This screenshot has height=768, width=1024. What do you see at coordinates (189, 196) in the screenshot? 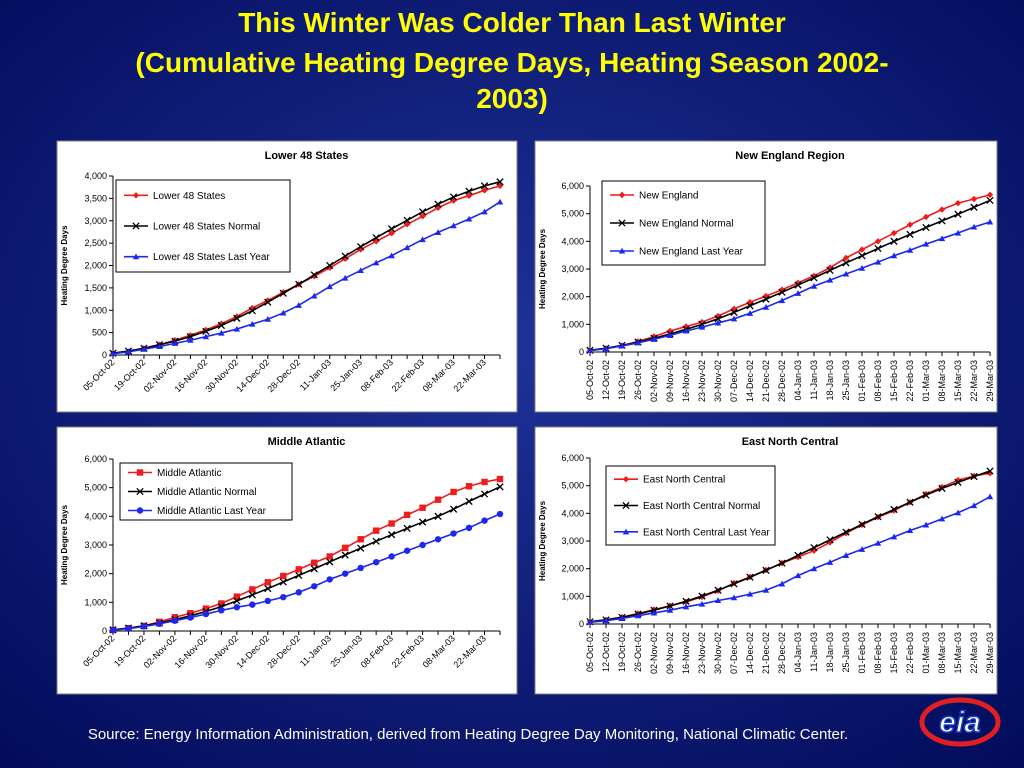
I see `legend-label: Lower 48 States` at bounding box center [189, 196].